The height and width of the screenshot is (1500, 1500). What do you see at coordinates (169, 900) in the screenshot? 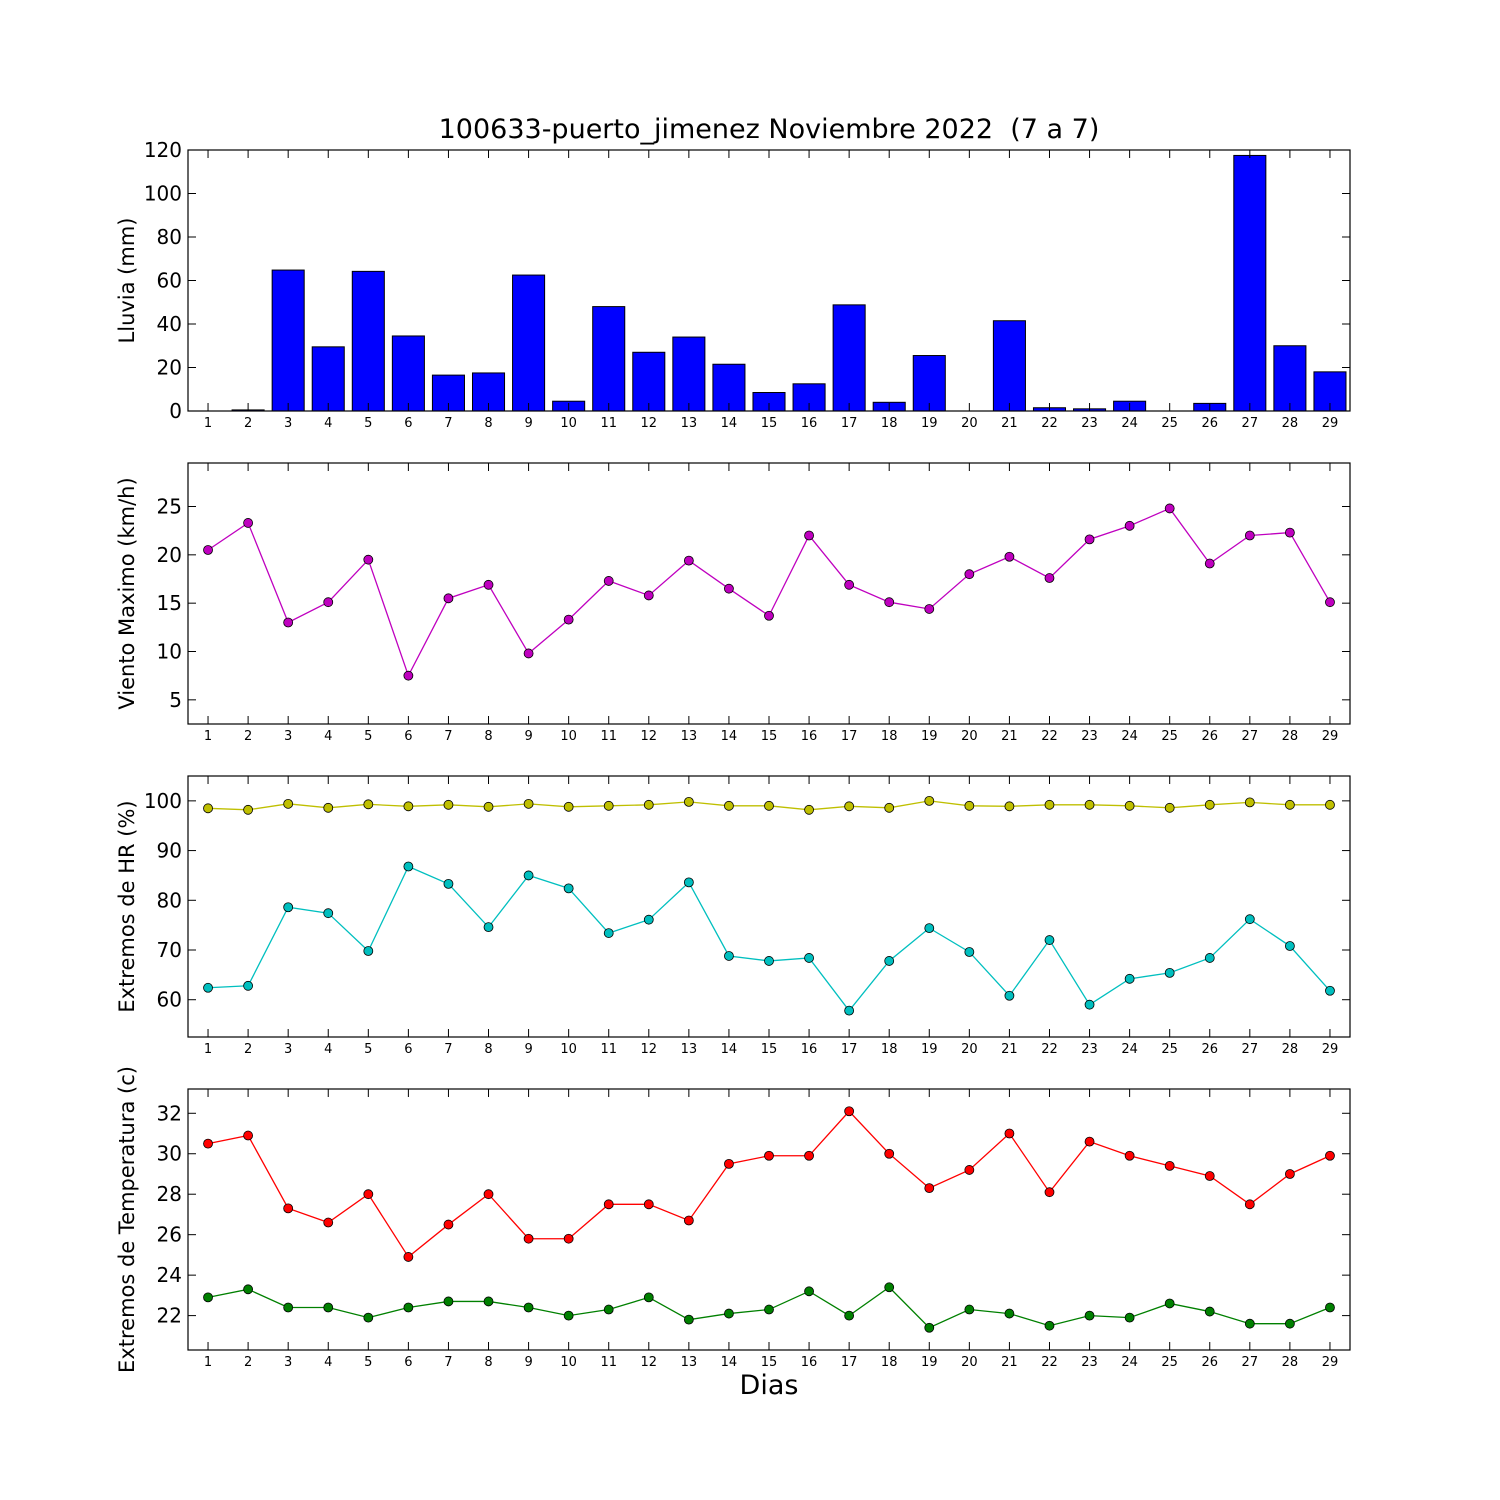
I see `y-tick-label: 80` at bounding box center [169, 900].